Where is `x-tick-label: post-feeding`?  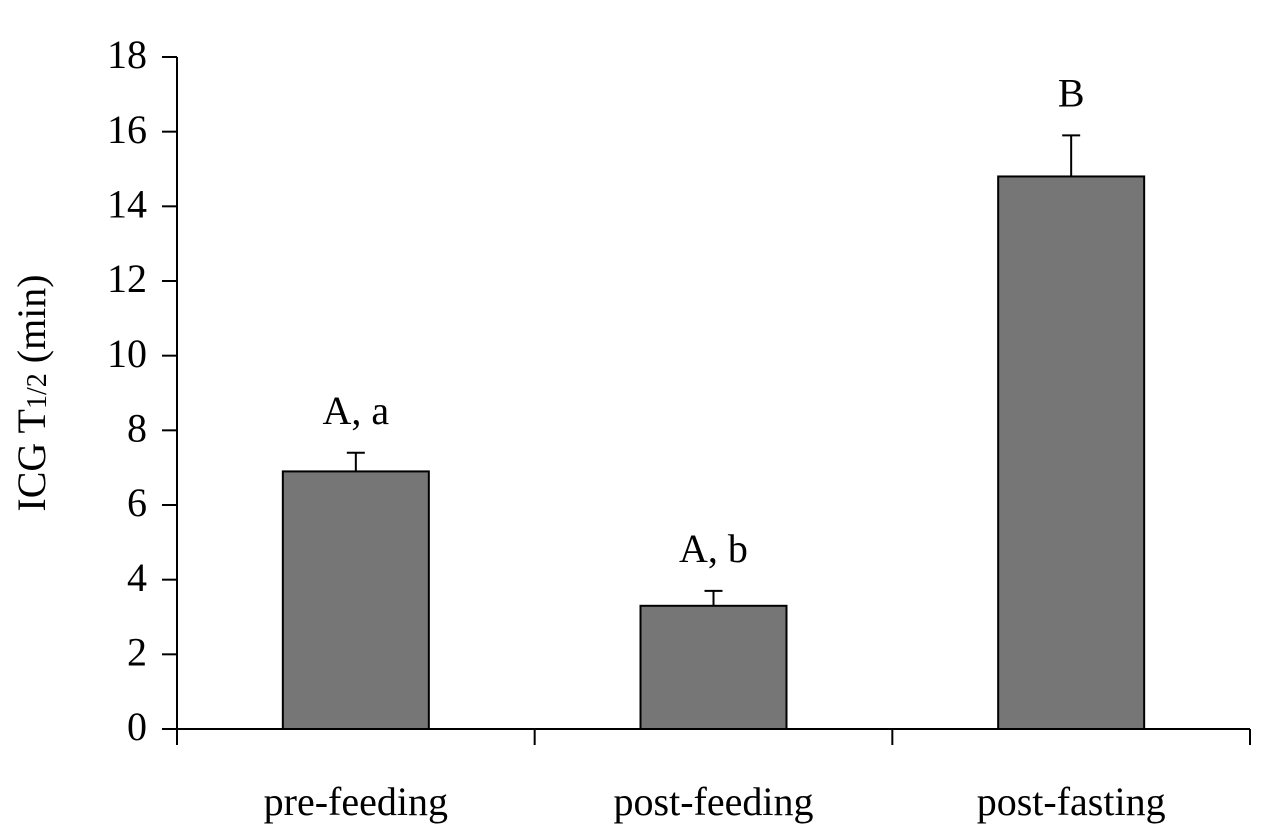
x-tick-label: post-feeding is located at coordinates (714, 801).